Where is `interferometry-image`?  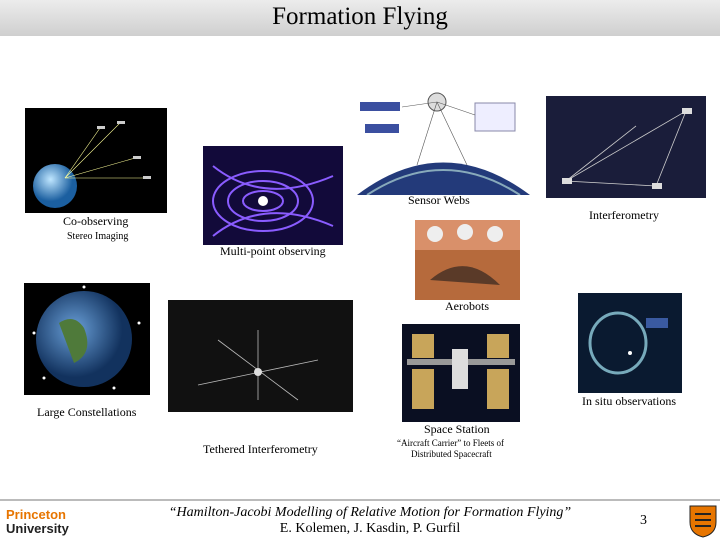 interferometry-image is located at coordinates (626, 147).